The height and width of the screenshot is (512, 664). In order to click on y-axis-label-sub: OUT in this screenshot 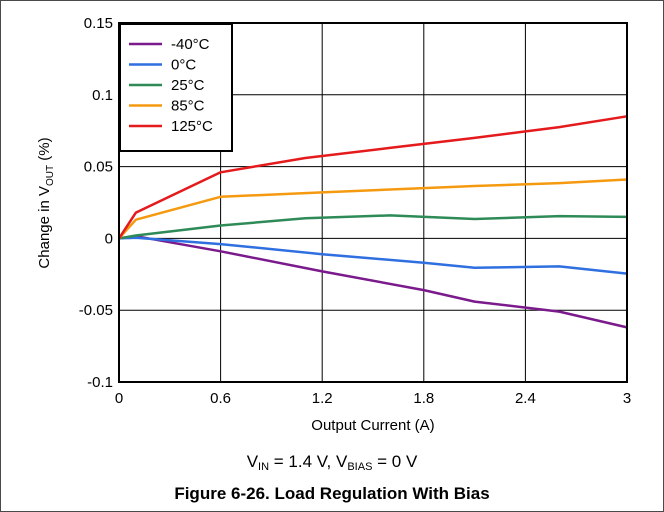, I will do `click(50, 175)`.